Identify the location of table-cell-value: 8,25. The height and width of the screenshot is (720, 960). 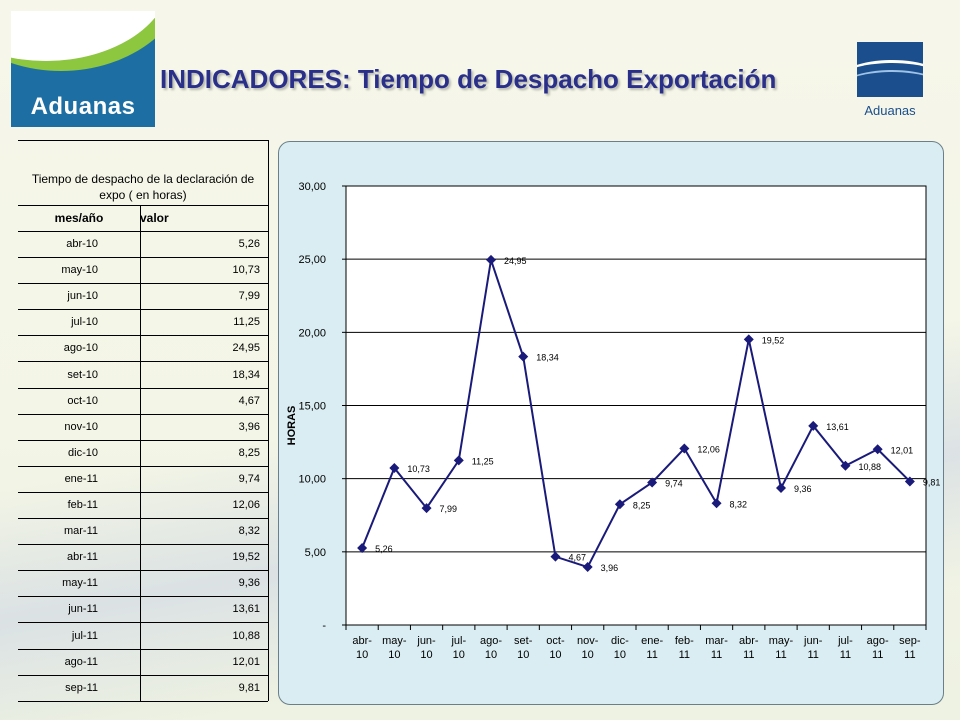
(249, 452).